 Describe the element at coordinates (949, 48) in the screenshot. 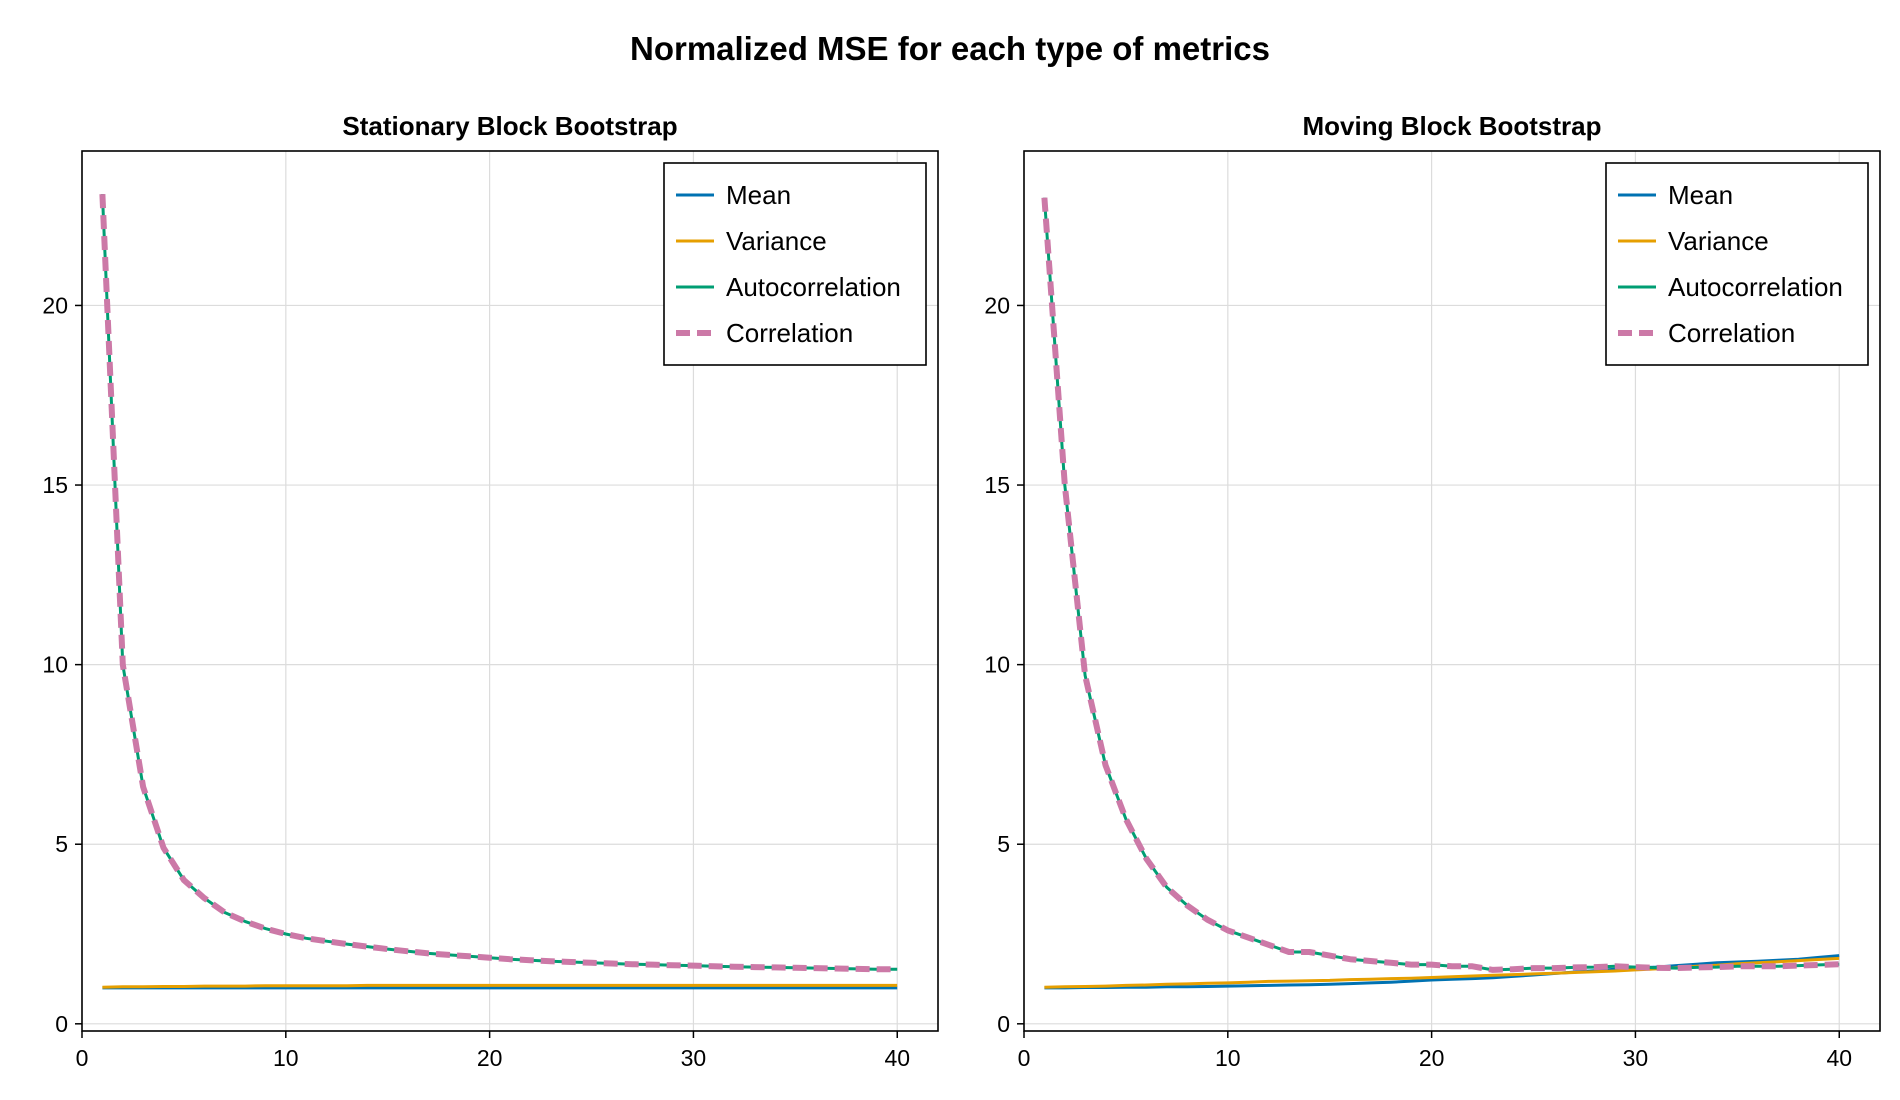

I see `figure-title: Normalized MSE for each type of metrics` at that location.